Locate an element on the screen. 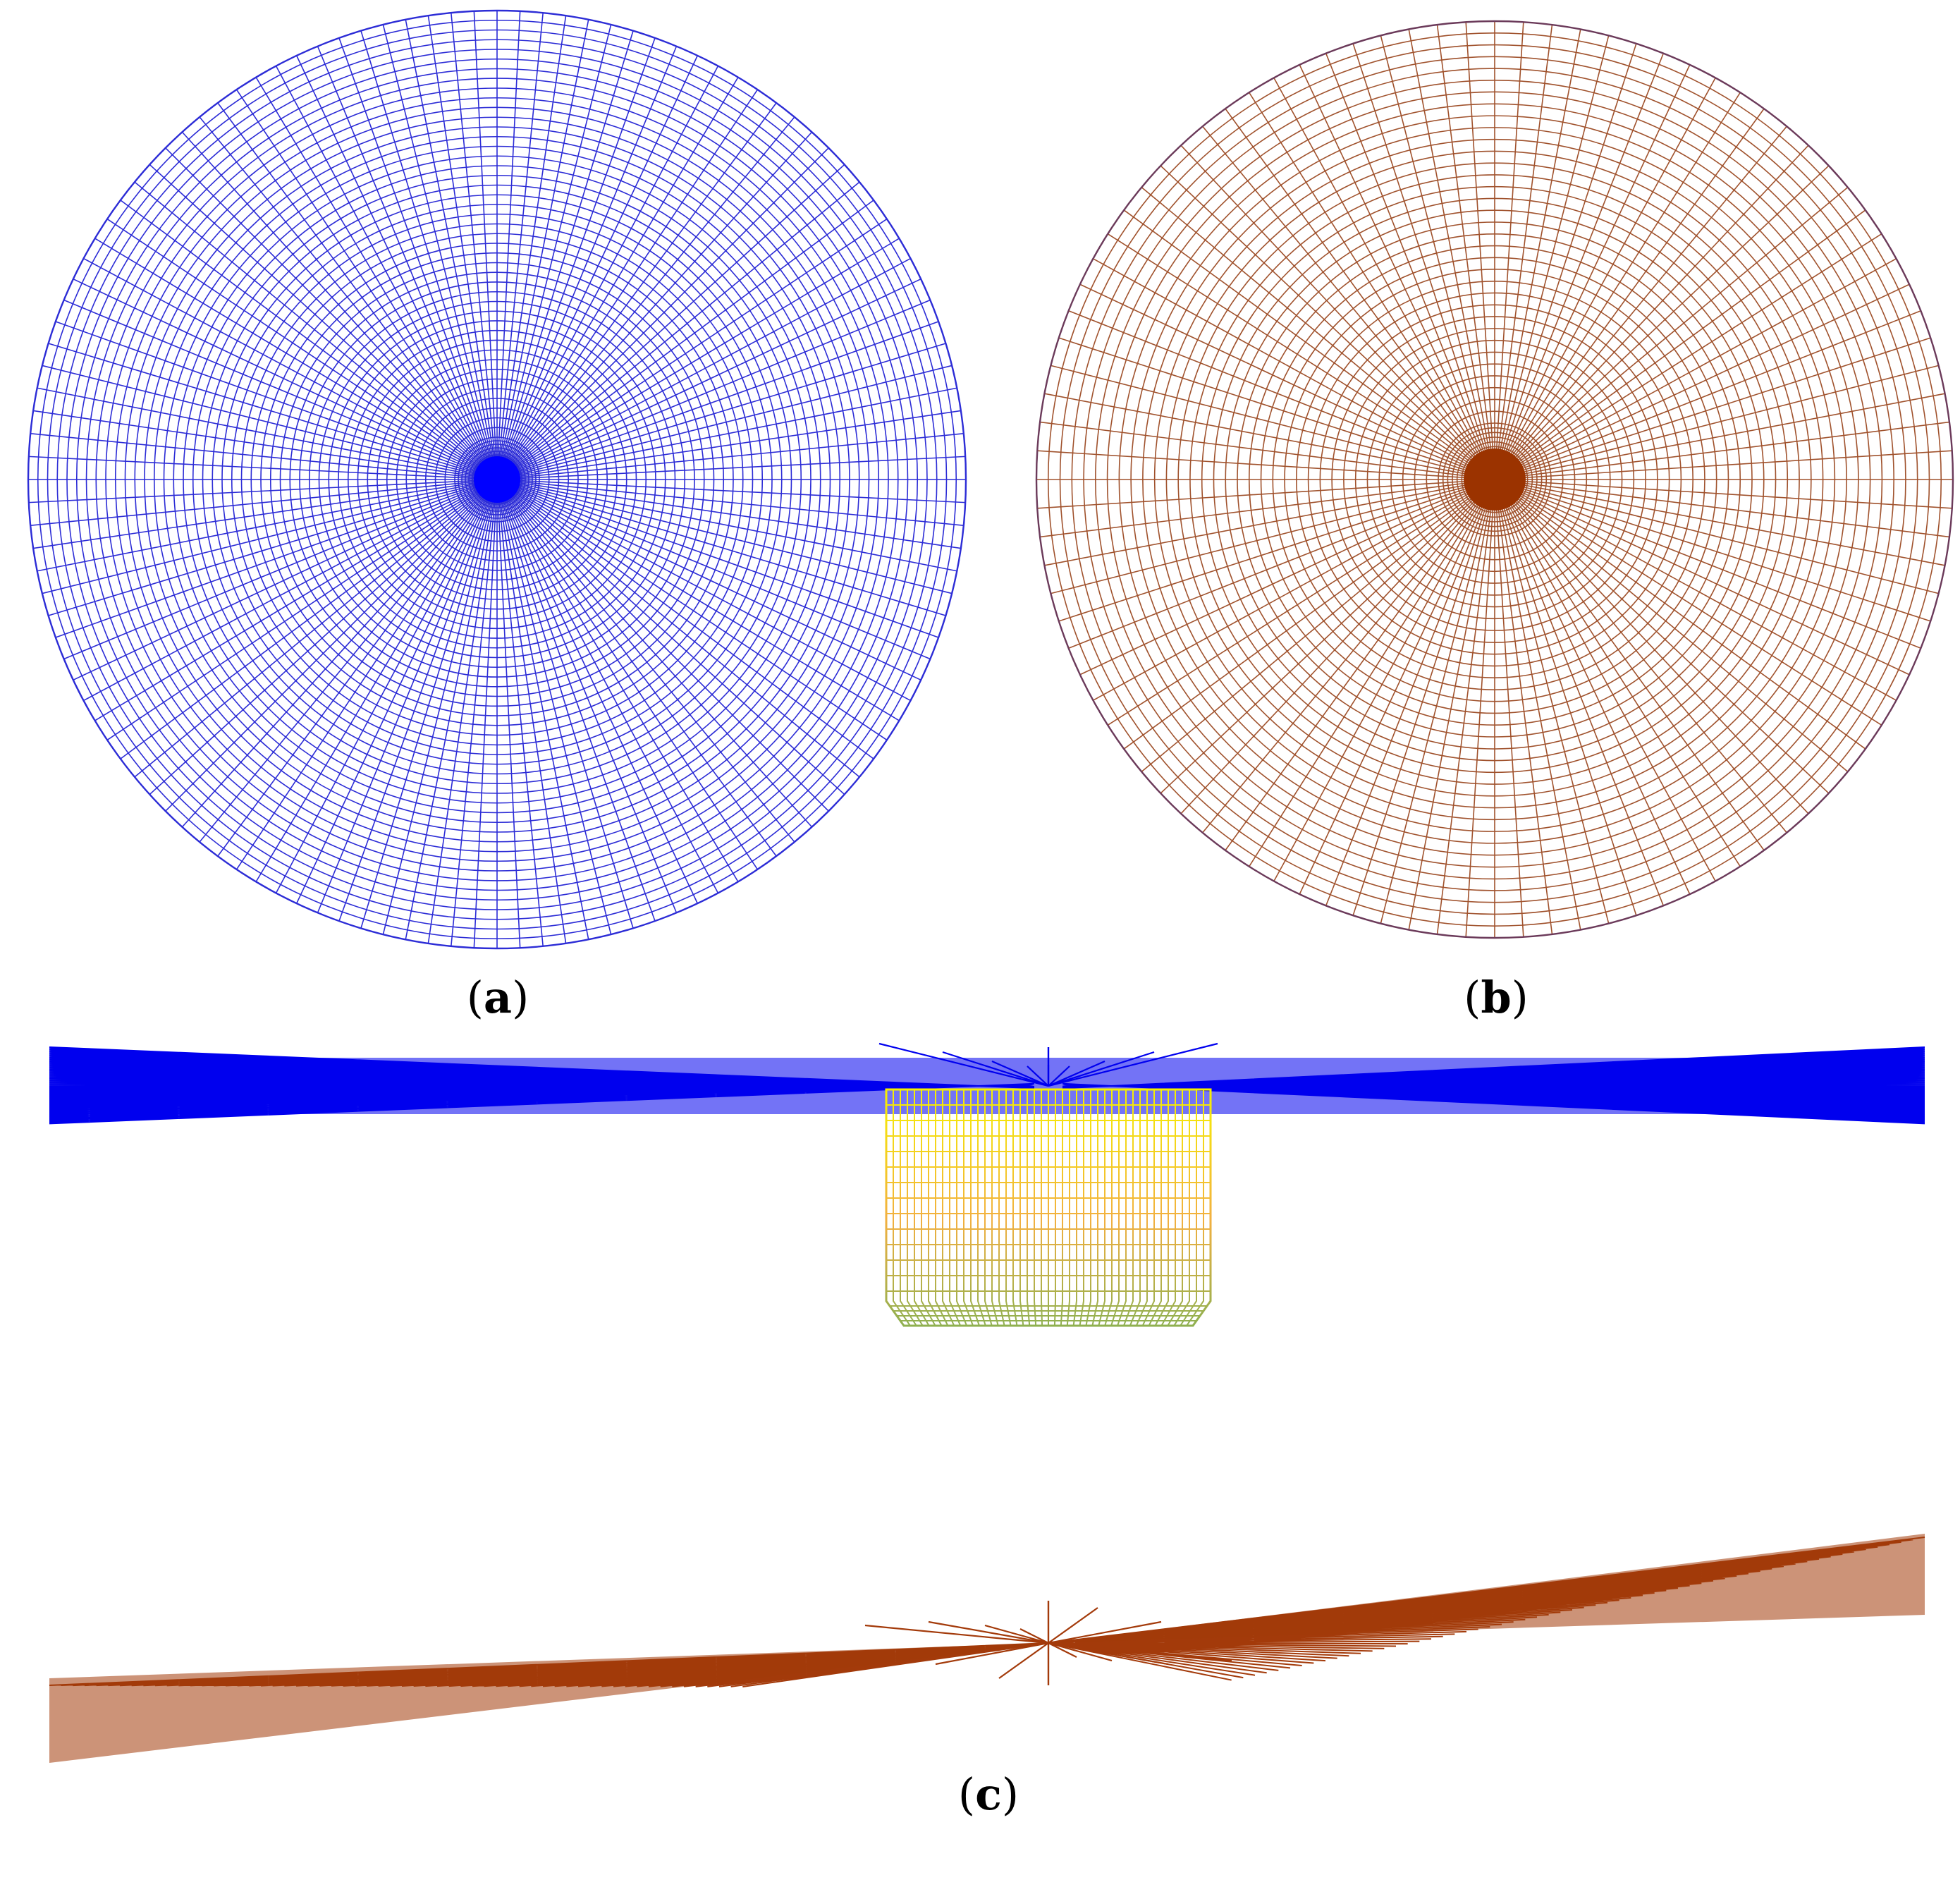 The image size is (1960, 1887). mesh-c-brown-side-view is located at coordinates (987, 1649).